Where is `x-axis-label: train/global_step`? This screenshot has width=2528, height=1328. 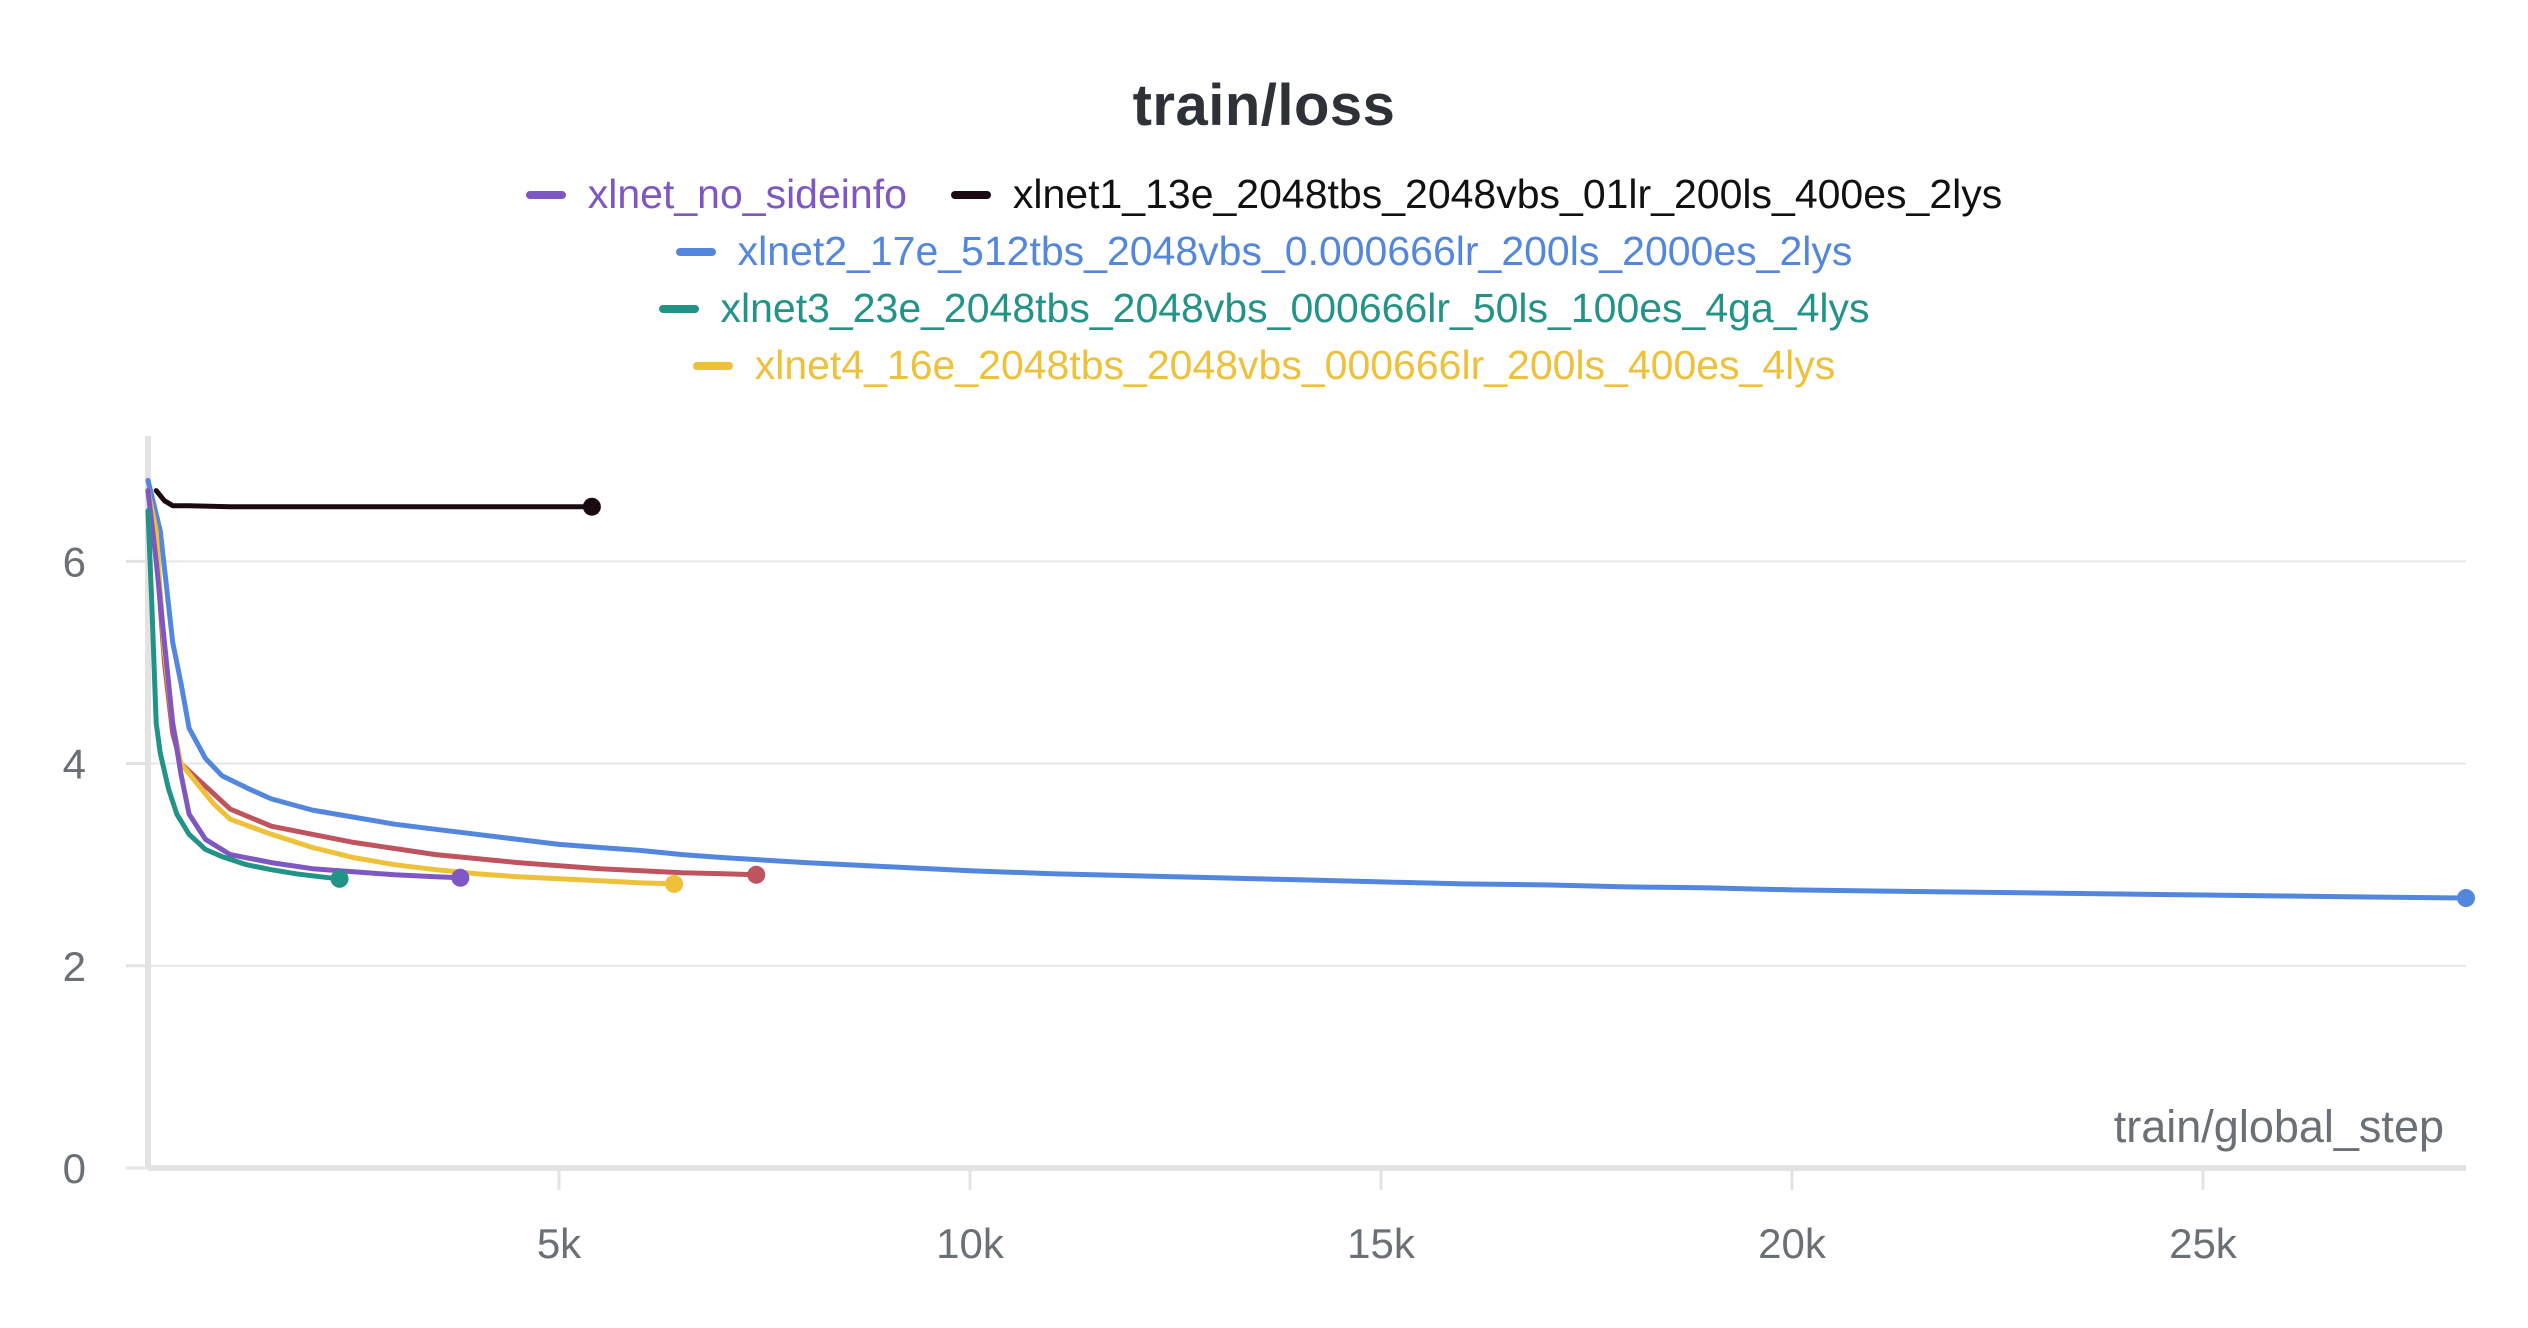
x-axis-label: train/global_step is located at coordinates (2279, 1126).